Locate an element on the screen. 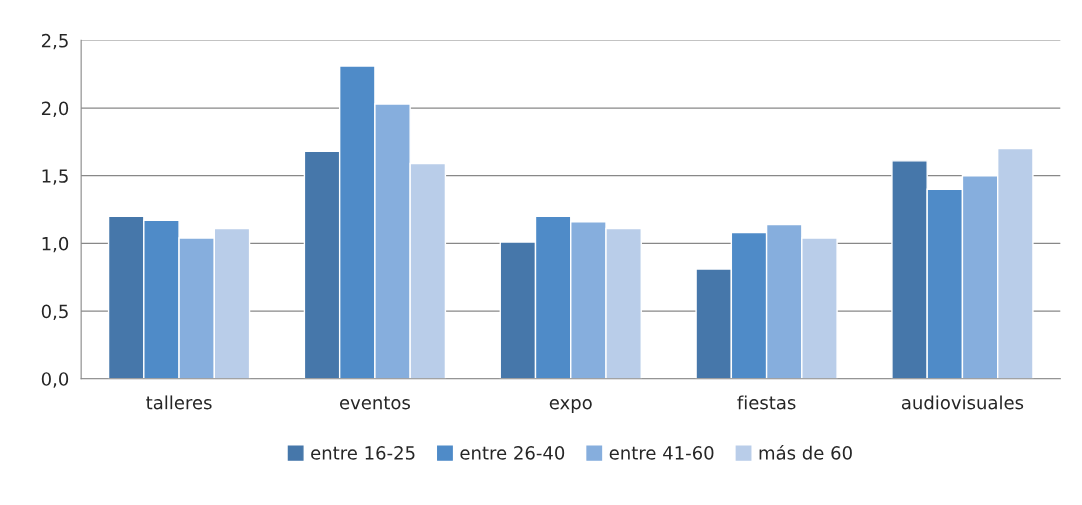 The image size is (1082, 505). legend-label: entre 16-25 is located at coordinates (363, 453).